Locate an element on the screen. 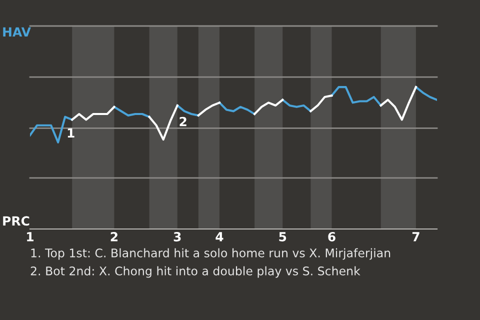 The width and height of the screenshot is (480, 320). text: 2. Bot 2nd: X. Chong hit into a double play vs S. Schenk is located at coordinates (195, 272).